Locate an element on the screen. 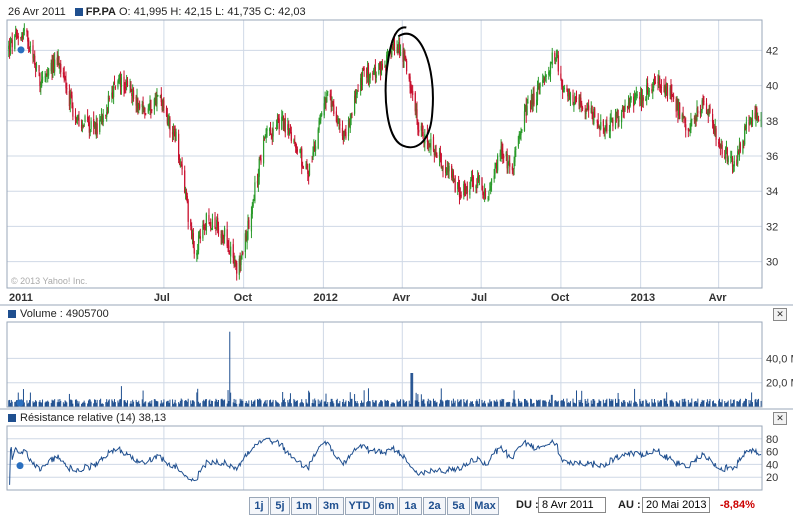 The image size is (793, 517). range-1m-button: 1m is located at coordinates (304, 506).